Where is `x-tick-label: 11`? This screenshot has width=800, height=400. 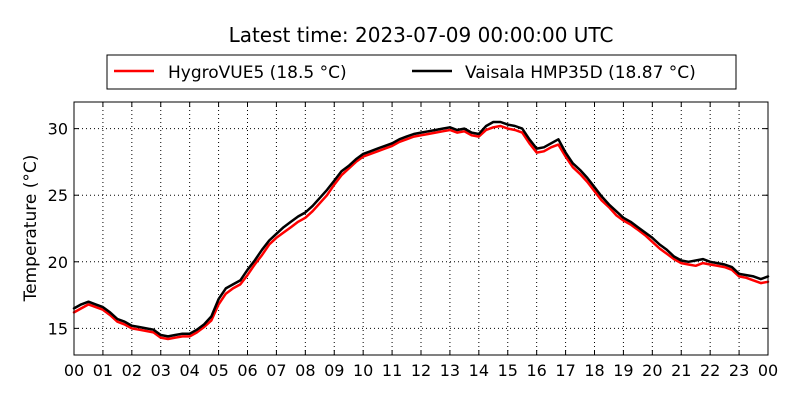
x-tick-label: 11 is located at coordinates (392, 370).